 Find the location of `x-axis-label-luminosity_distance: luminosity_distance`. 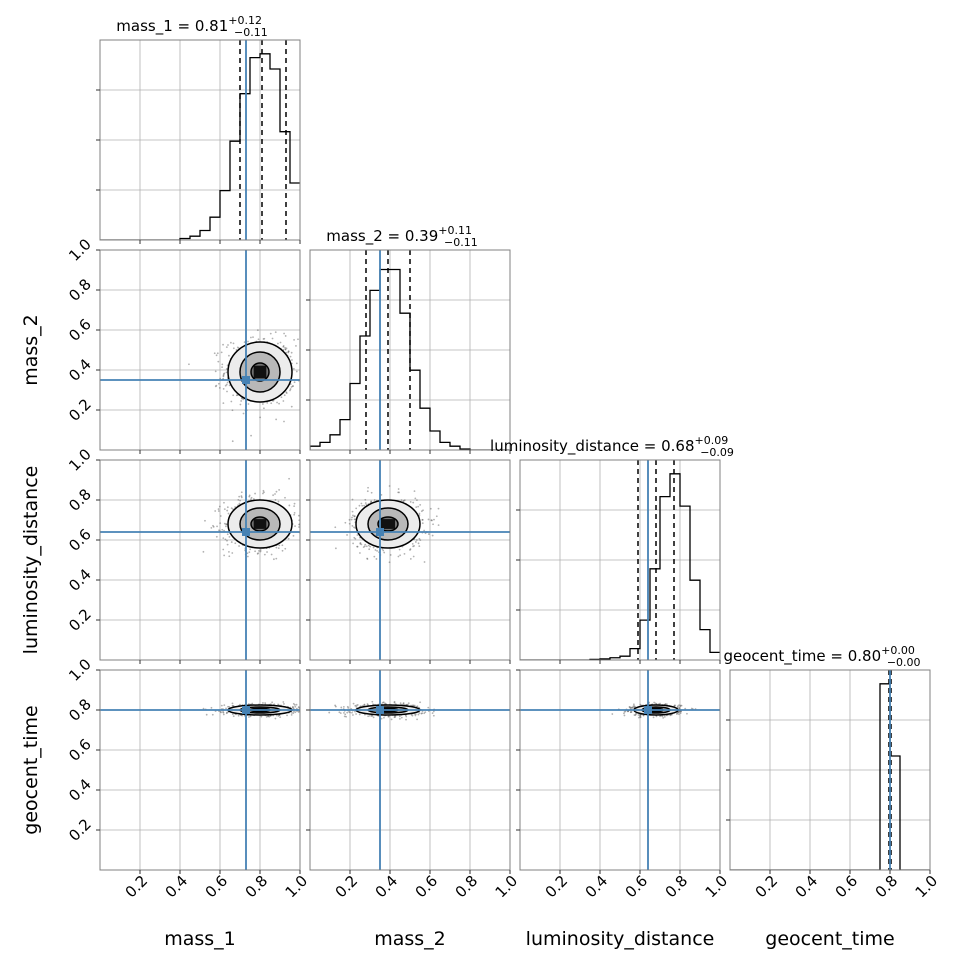

x-axis-label-luminosity_distance: luminosity_distance is located at coordinates (620, 939).